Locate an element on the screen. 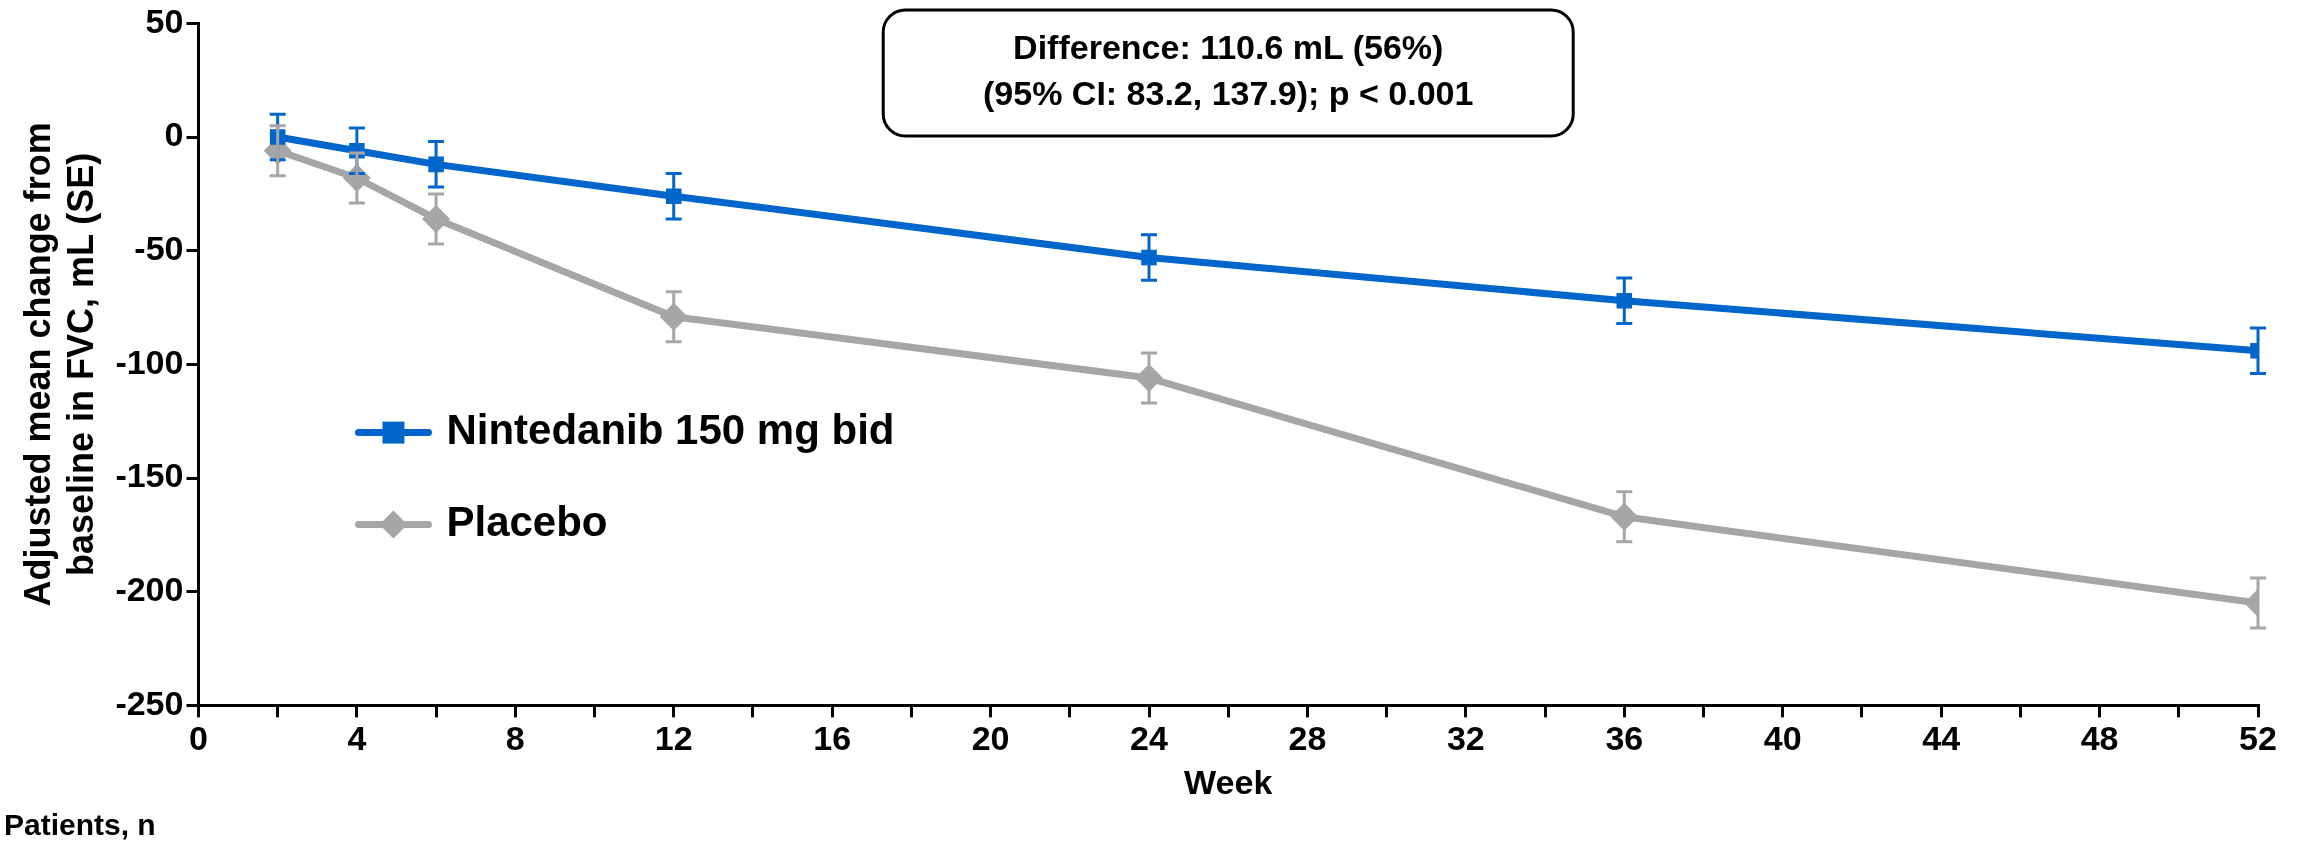  y-tick-label: -250 is located at coordinates (149, 702).